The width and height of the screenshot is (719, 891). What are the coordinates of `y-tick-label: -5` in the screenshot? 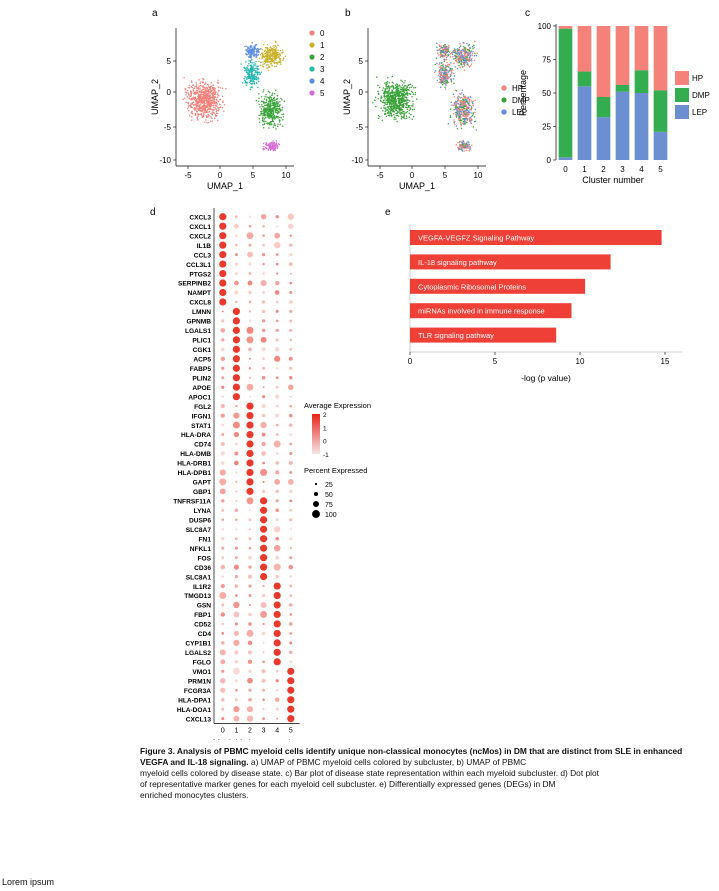 It's located at (360, 127).